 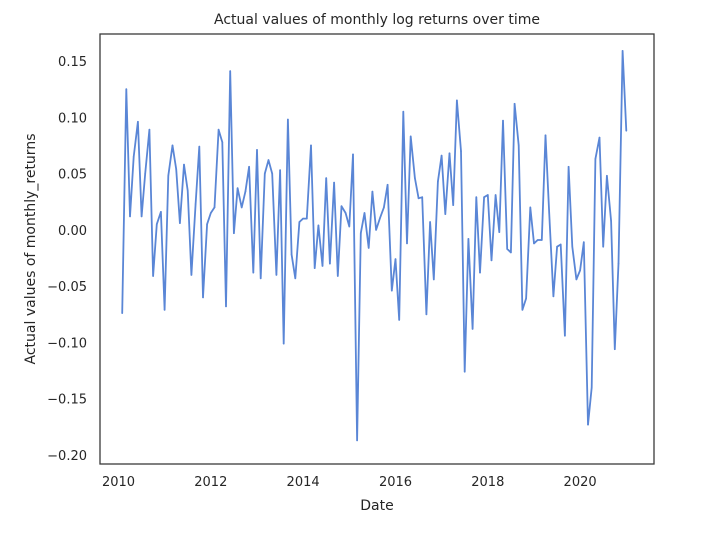 I want to click on y-axis-ticks: 0.15 0.10 0.05 0.00 −0.05 −0.10 −0.15 −0.20, so click(x=67, y=259).